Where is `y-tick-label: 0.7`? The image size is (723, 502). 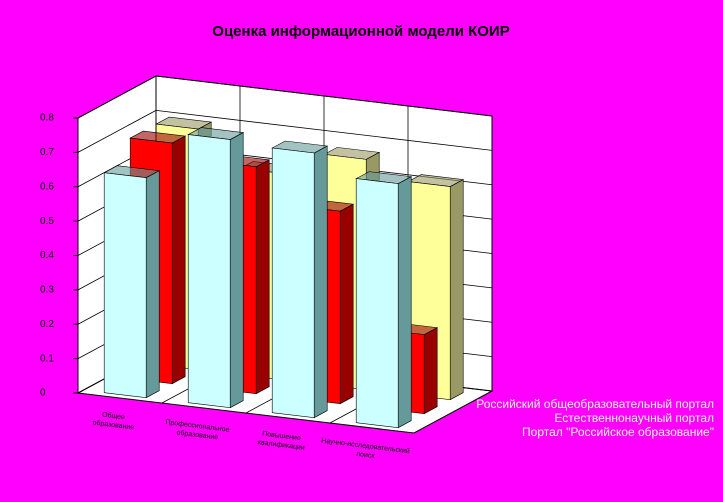
y-tick-label: 0.7 is located at coordinates (47, 152).